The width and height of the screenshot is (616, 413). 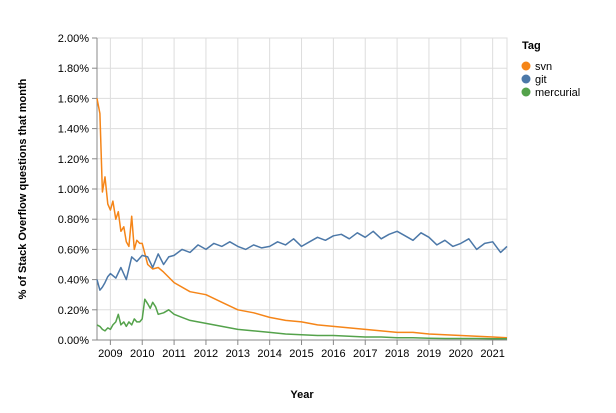 I want to click on y-tick-label: 1.20%, so click(x=73, y=160).